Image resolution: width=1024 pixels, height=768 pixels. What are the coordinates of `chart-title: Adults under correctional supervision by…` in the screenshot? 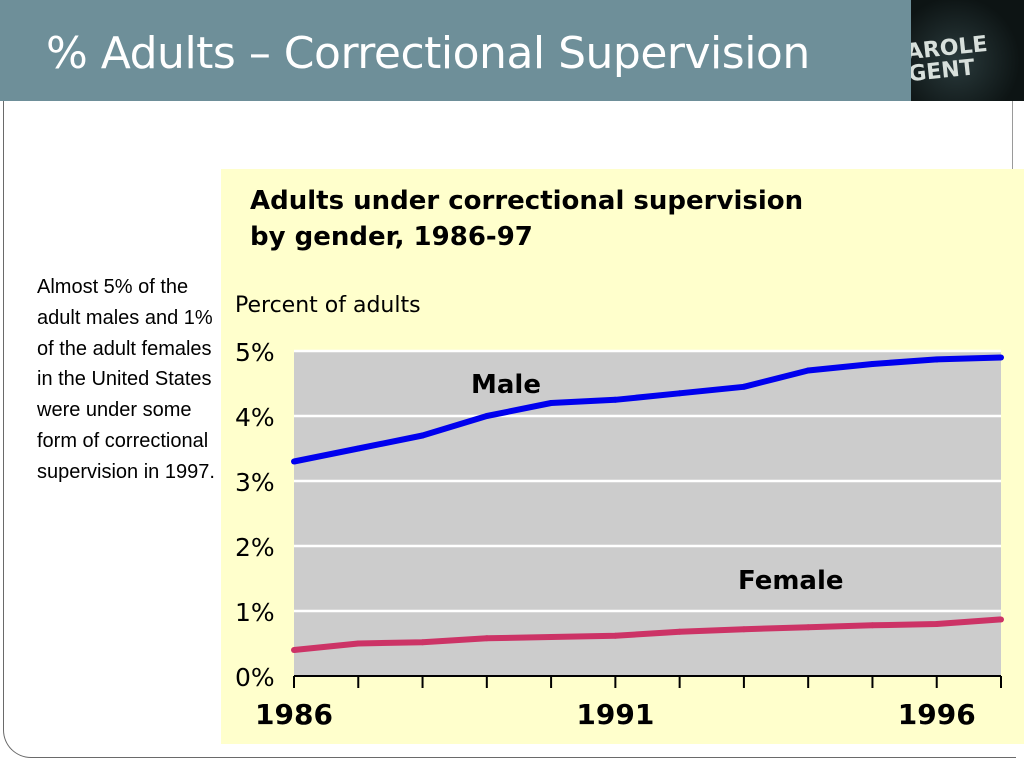 It's located at (526, 219).